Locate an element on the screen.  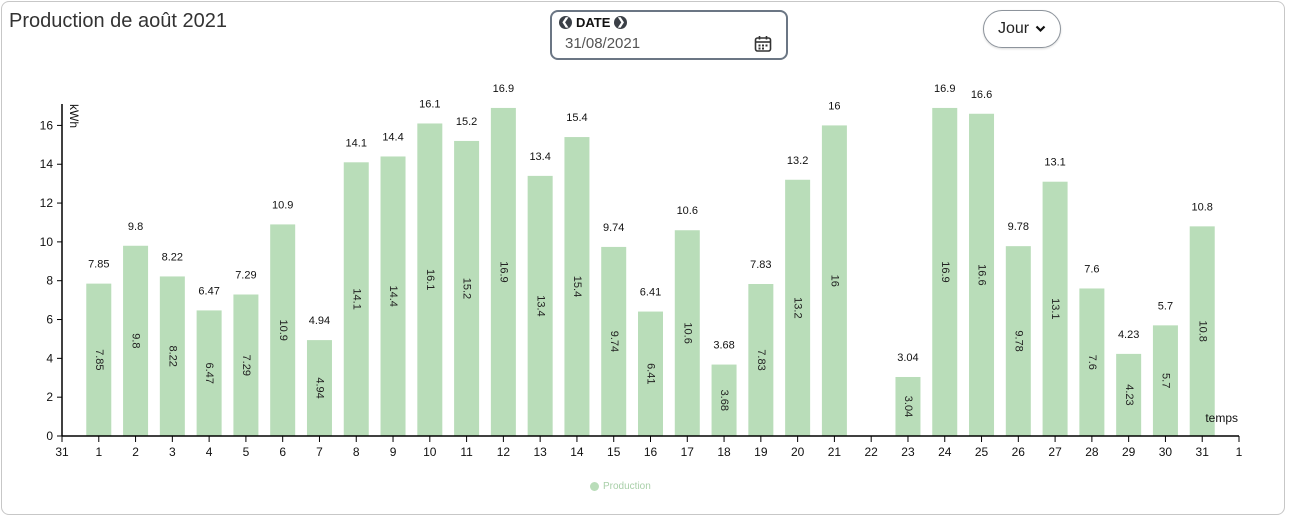
x-tick-label: 9 is located at coordinates (393, 452).